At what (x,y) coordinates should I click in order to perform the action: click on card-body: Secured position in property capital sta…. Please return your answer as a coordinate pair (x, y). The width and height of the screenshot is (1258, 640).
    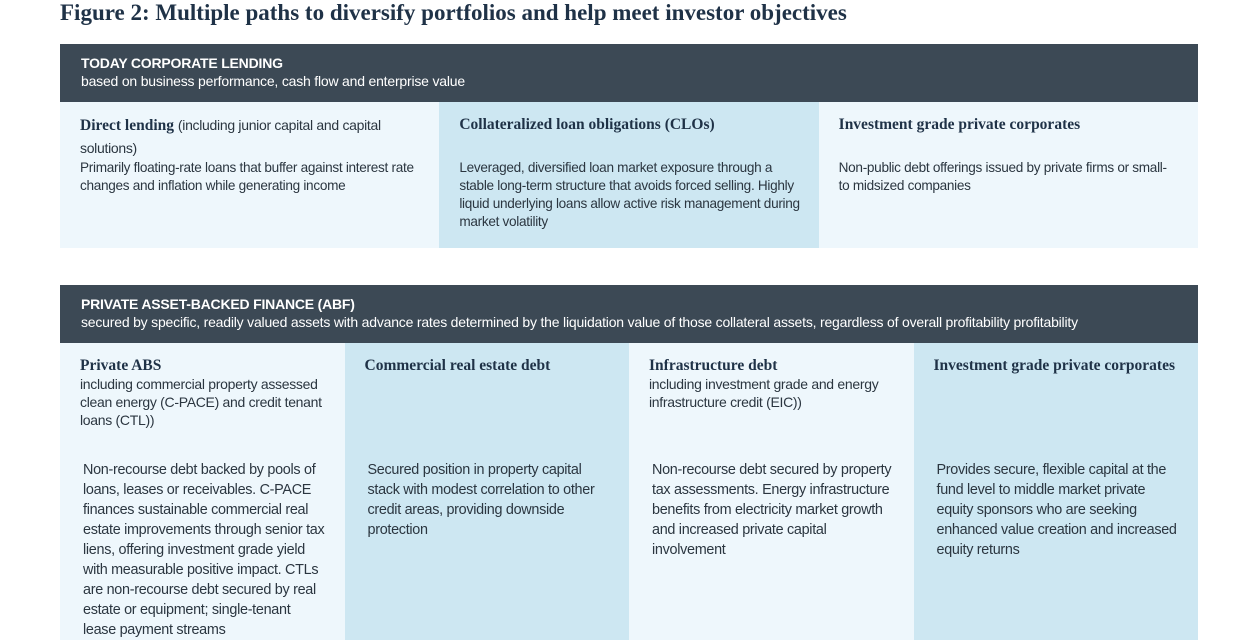
    Looking at the image, I should click on (481, 500).